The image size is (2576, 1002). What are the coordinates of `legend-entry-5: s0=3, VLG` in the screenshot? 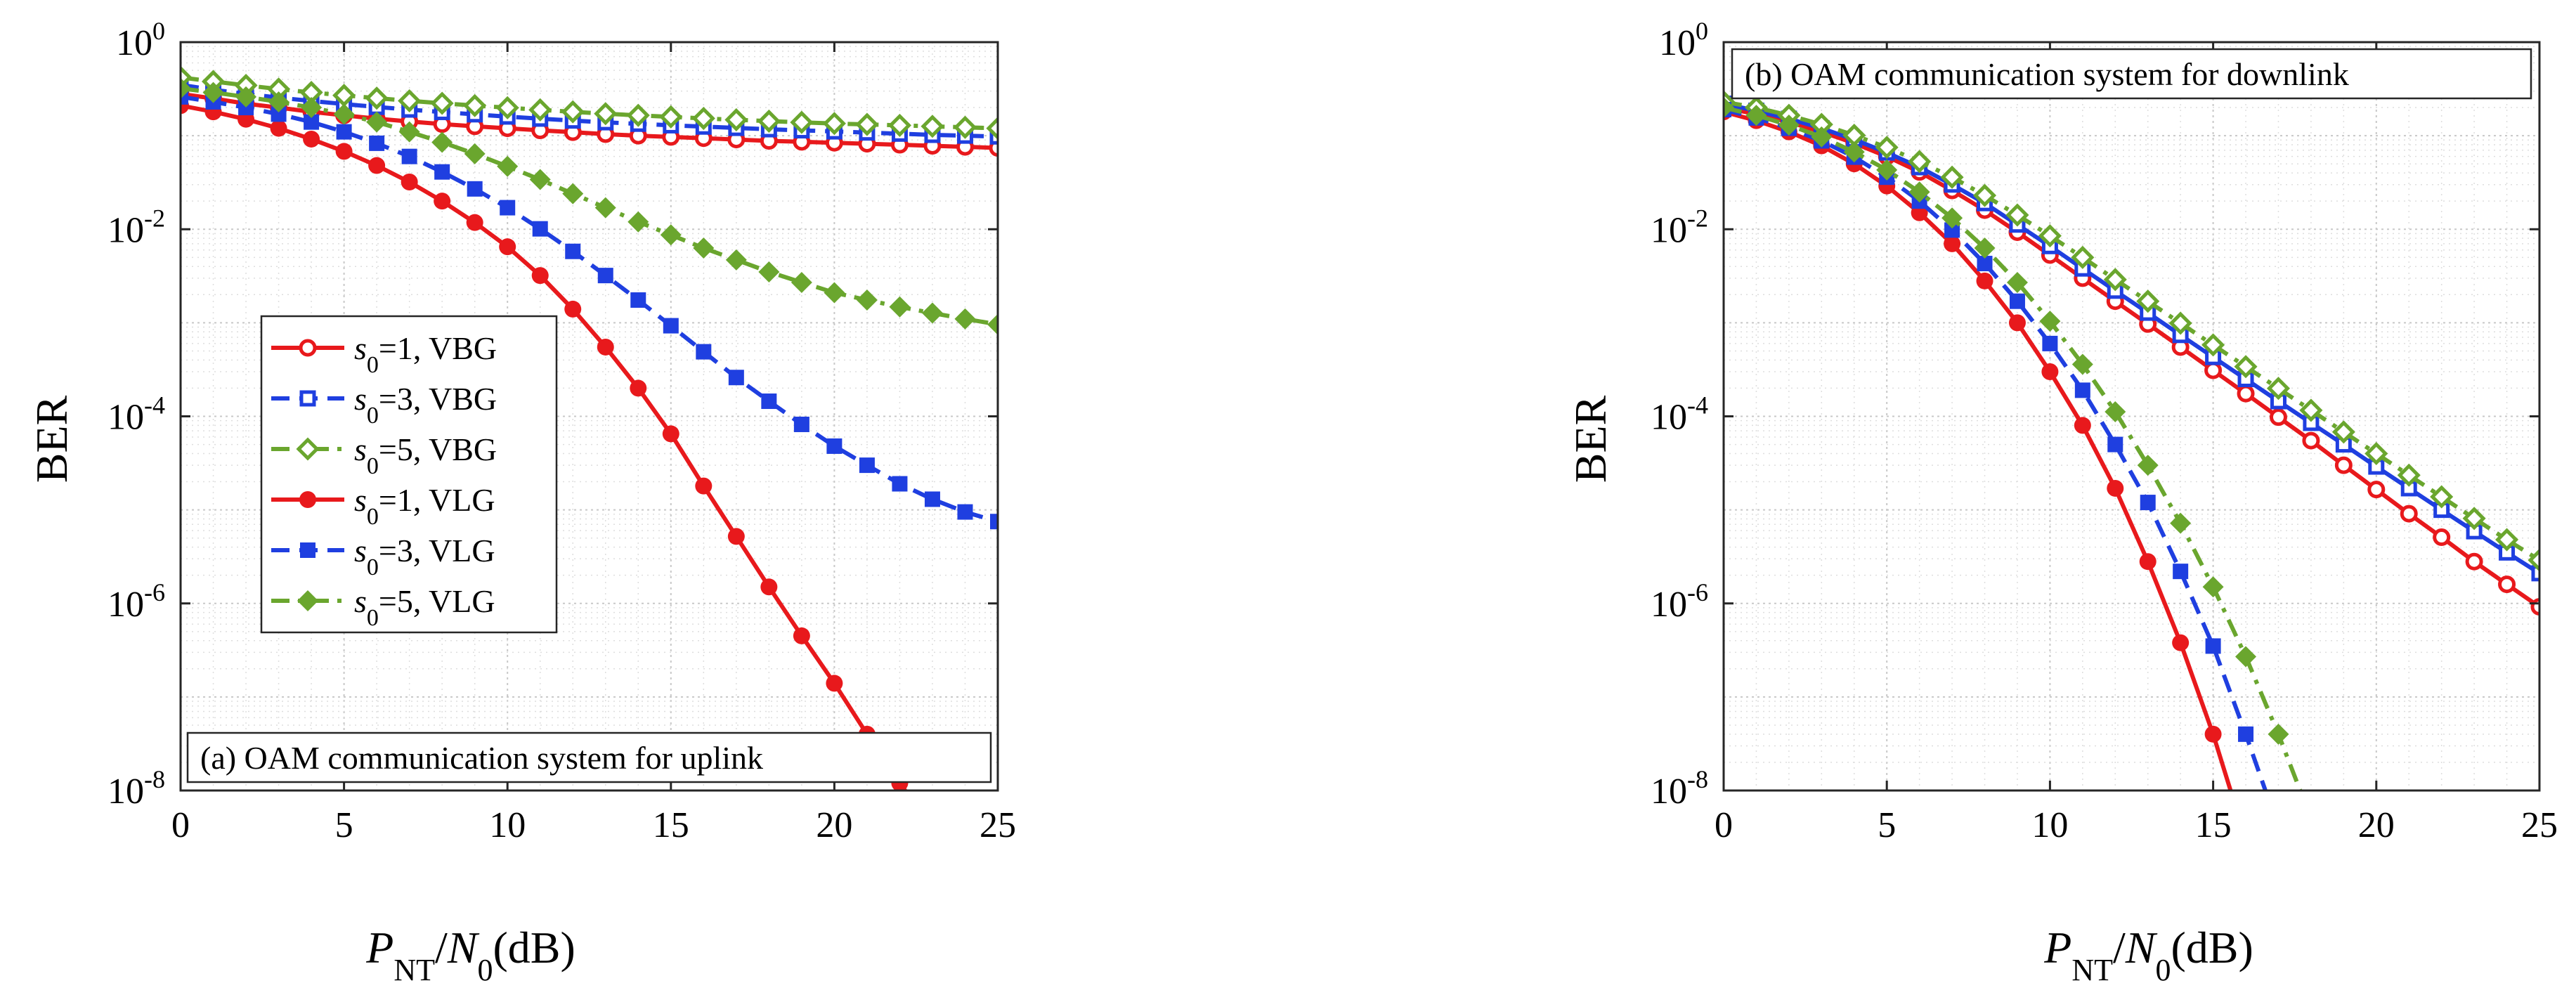 It's located at (424, 556).